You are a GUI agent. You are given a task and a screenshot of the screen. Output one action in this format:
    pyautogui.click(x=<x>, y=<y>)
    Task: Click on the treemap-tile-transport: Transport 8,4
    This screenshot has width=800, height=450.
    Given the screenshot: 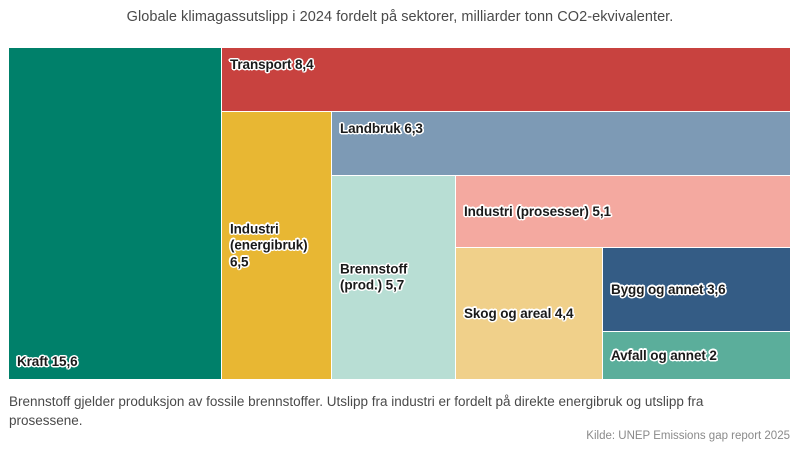 What is the action you would take?
    pyautogui.click(x=506, y=79)
    